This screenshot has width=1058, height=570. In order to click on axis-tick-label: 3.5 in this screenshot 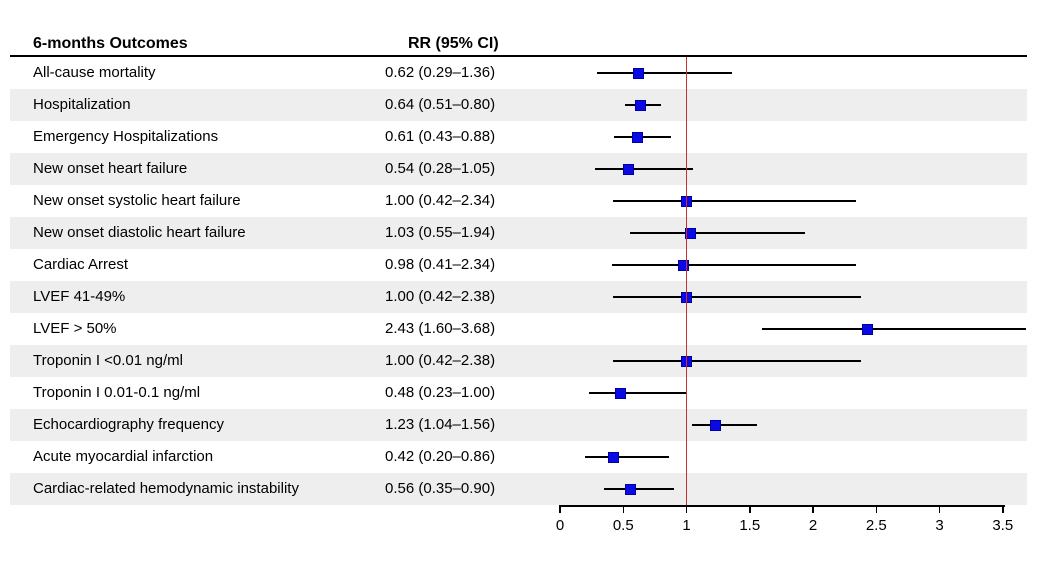, I will do `click(1003, 525)`.